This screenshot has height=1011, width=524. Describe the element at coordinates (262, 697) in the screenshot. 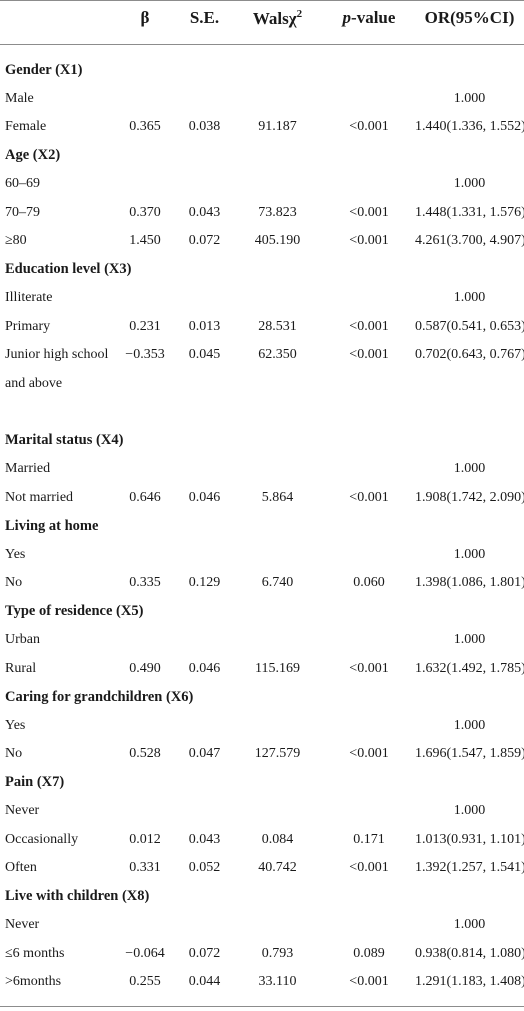

I see `section-header-row: Caring for grandchildren (X6)` at that location.